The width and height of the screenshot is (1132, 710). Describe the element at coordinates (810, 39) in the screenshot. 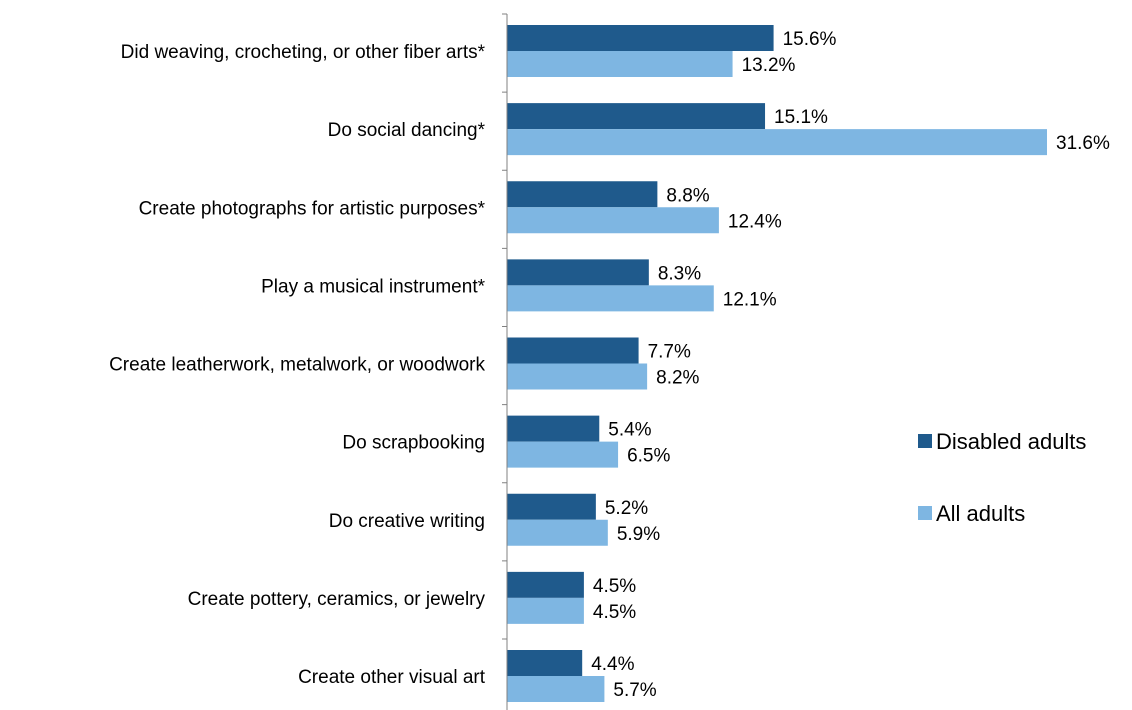

I see `data-label-disabled-adults-0: 15.6%` at that location.